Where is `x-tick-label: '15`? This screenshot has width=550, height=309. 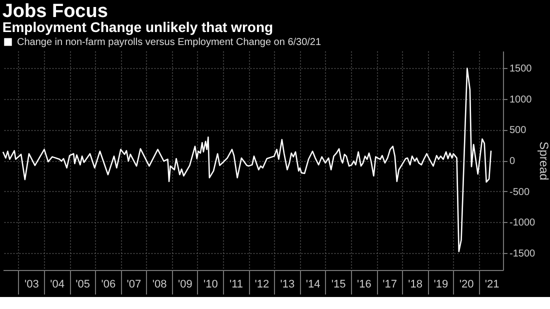 x-tick-label: '15 is located at coordinates (338, 284).